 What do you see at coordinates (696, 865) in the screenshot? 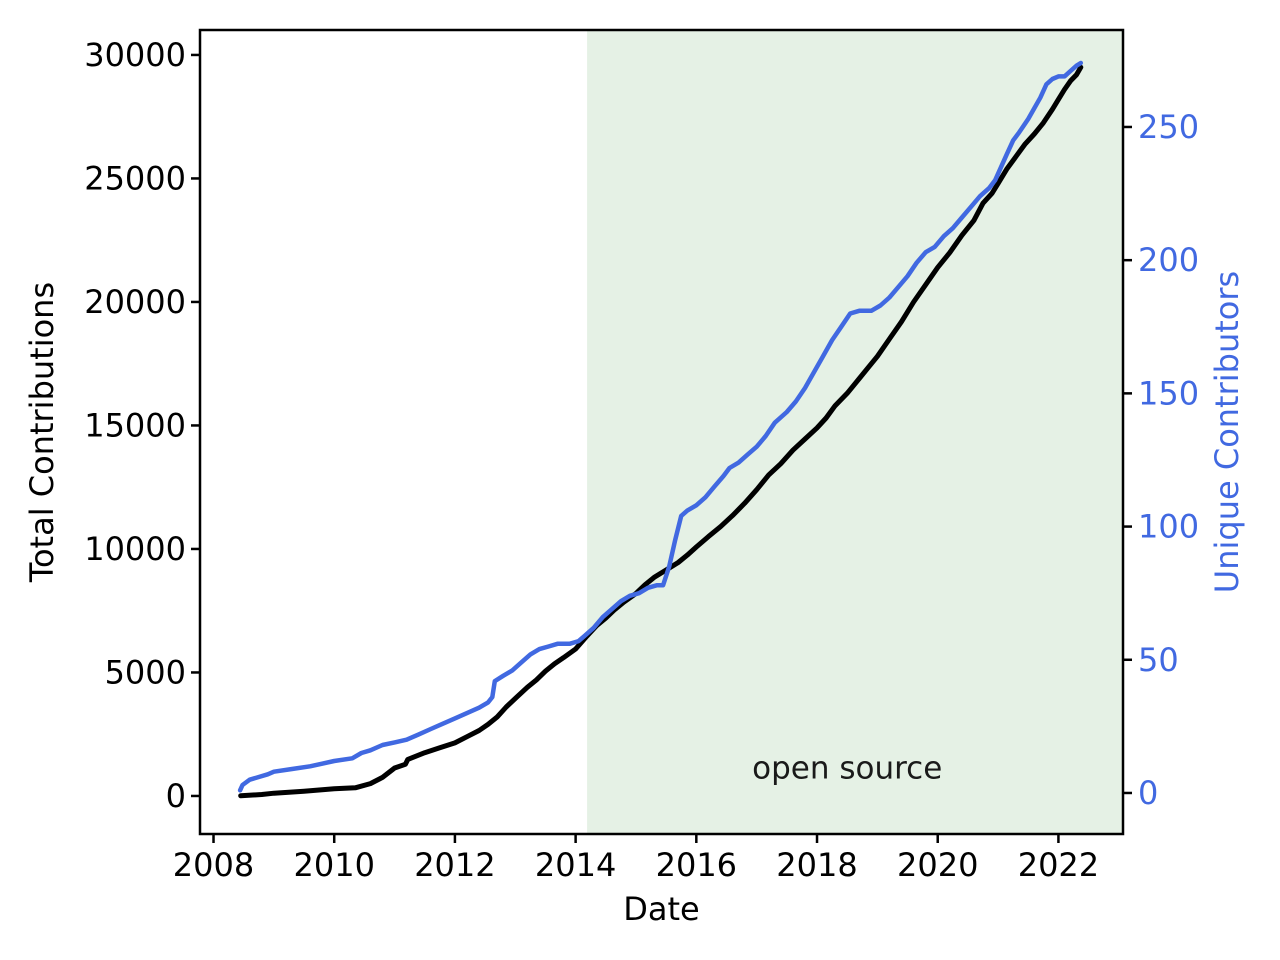
I see `x-tick-label: 2016` at bounding box center [696, 865].